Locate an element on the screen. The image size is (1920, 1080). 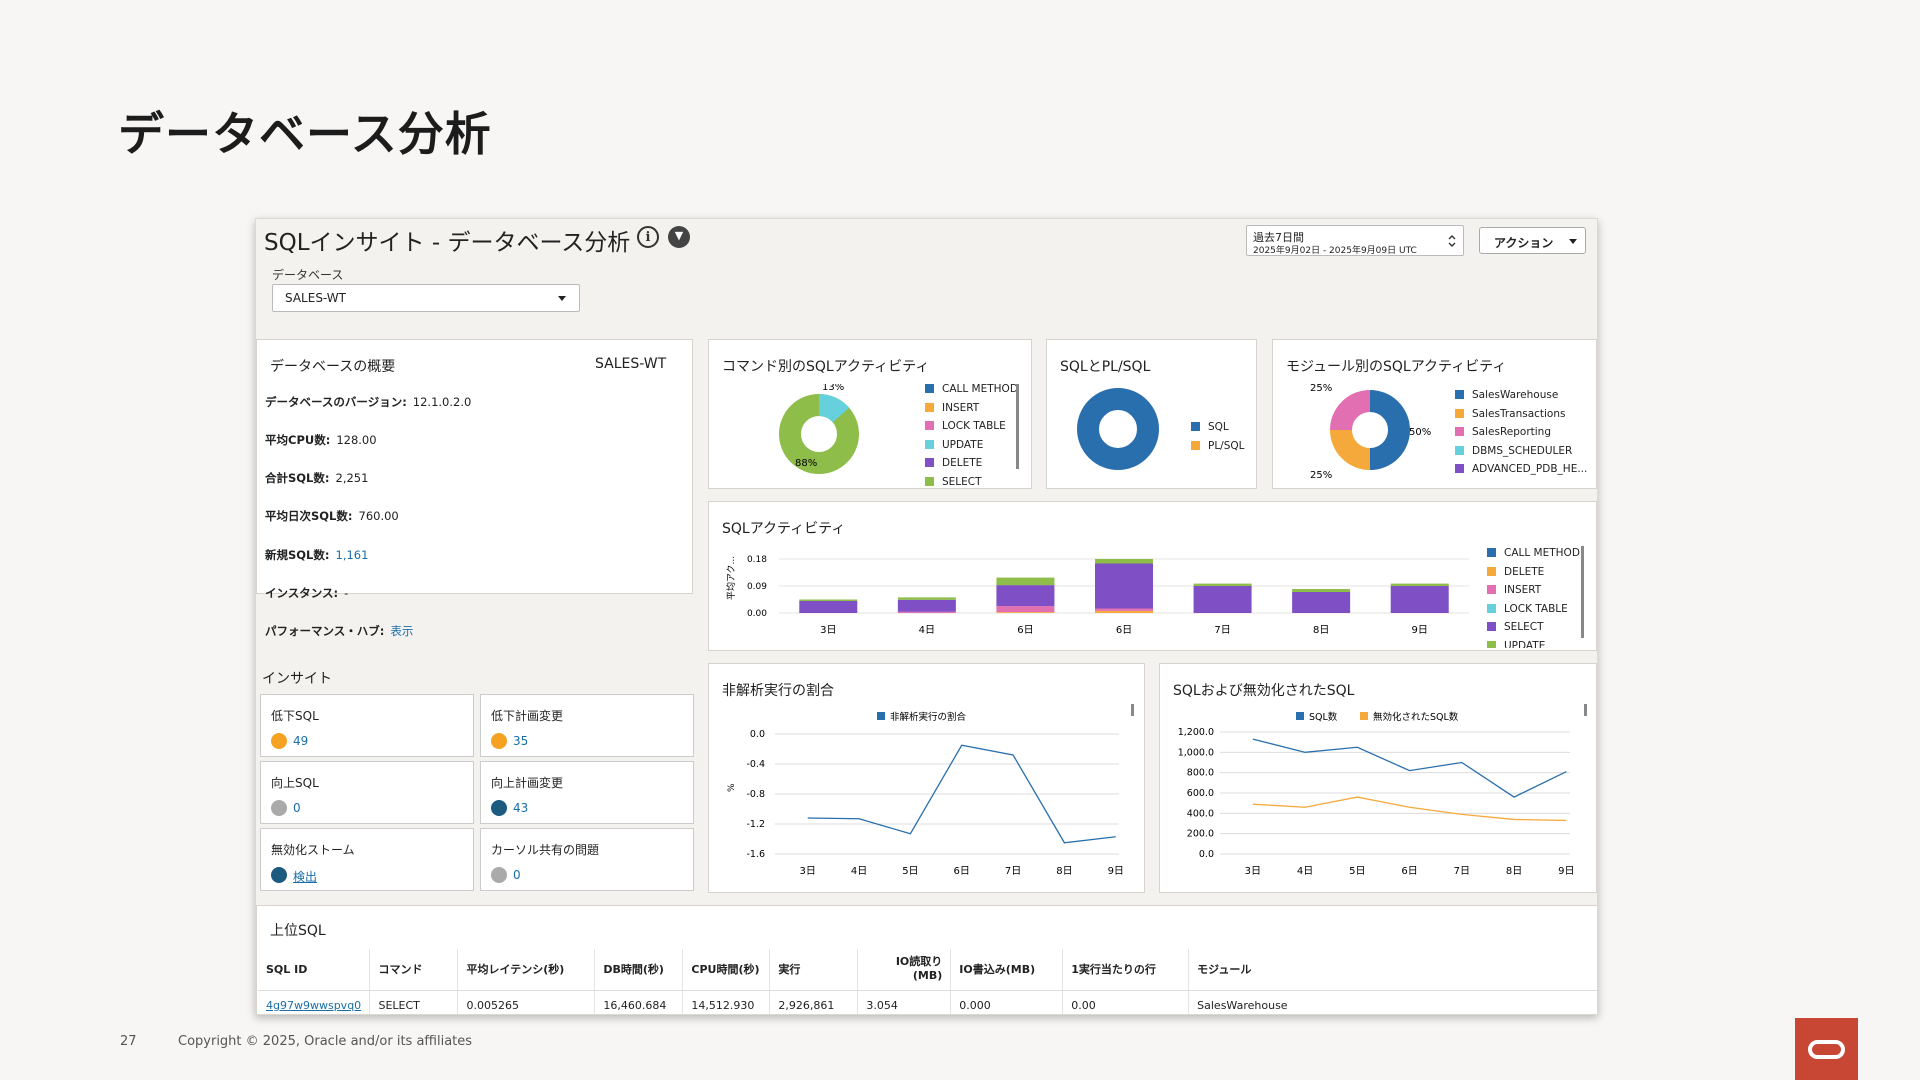
slice-update is located at coordinates (834, 408).